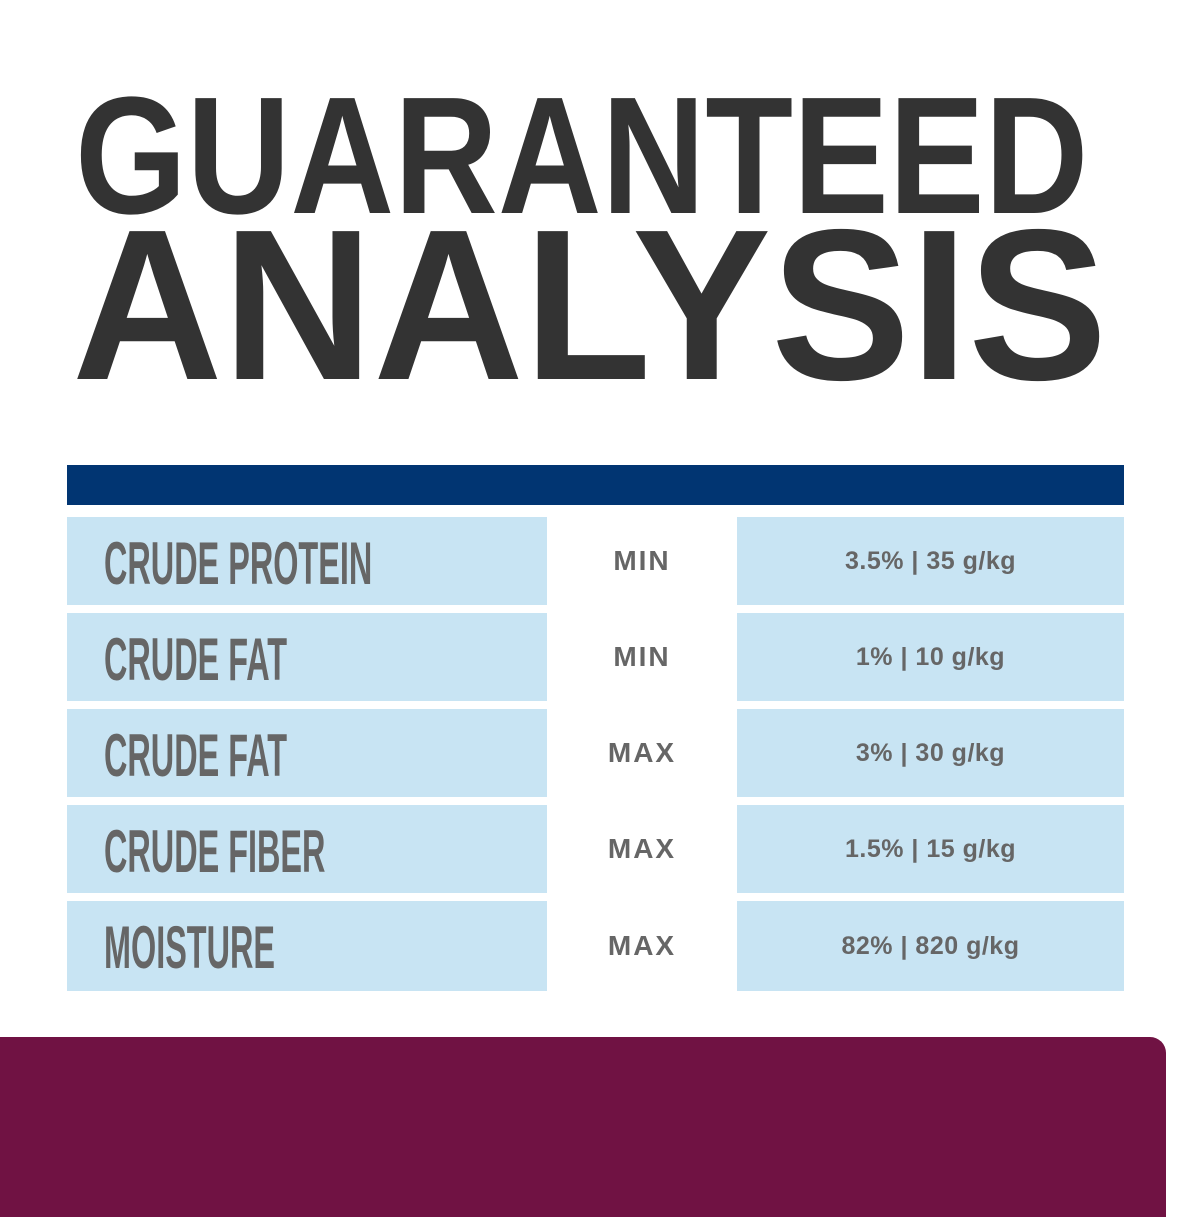 The height and width of the screenshot is (1217, 1200). I want to click on table-row: CRUDE PROTEIN MIN 3.5% | 35 g/kg, so click(595, 561).